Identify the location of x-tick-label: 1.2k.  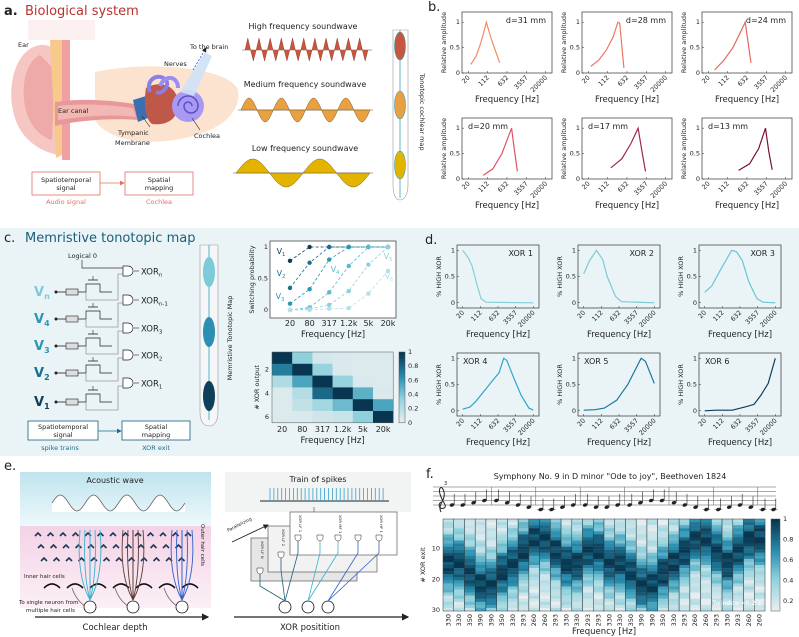
(349, 323).